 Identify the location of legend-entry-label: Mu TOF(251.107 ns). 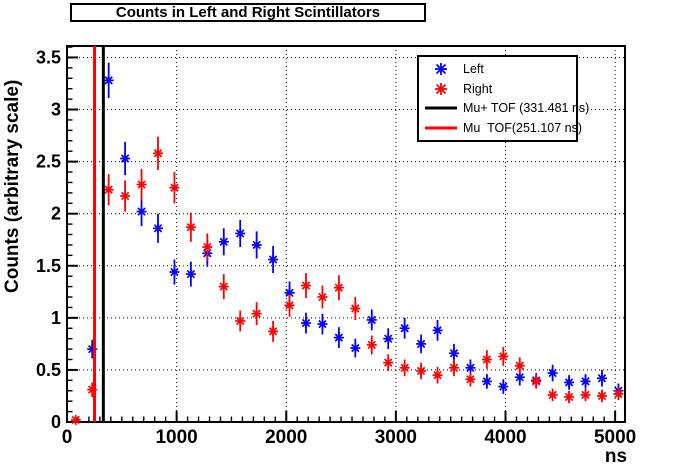
(523, 128).